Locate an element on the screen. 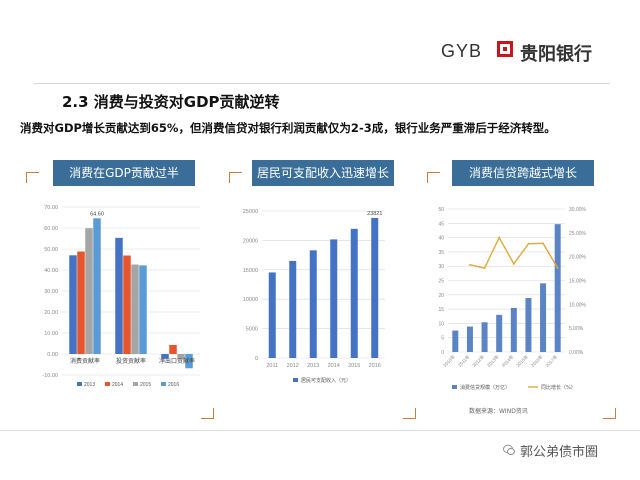  chart2-category-label: 2012 is located at coordinates (293, 366).